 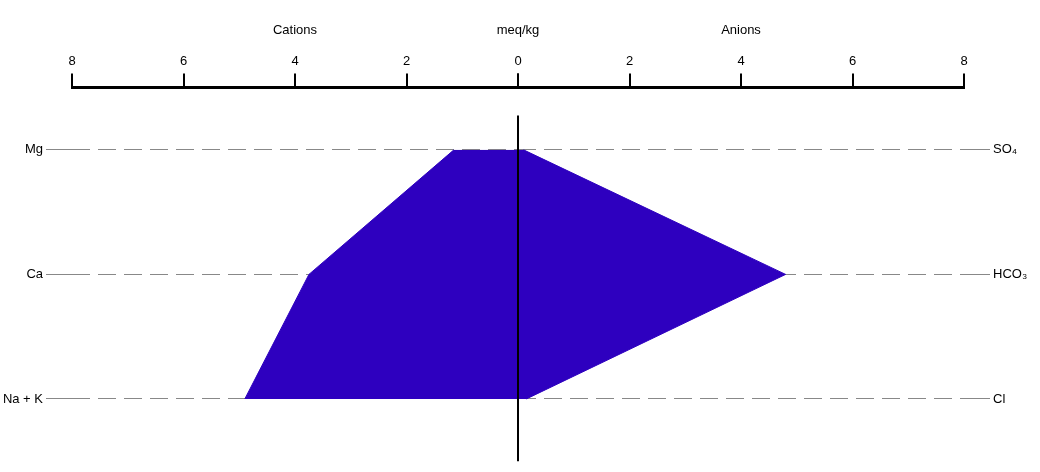 I want to click on y-tick-label: Na + K, so click(x=23, y=398).